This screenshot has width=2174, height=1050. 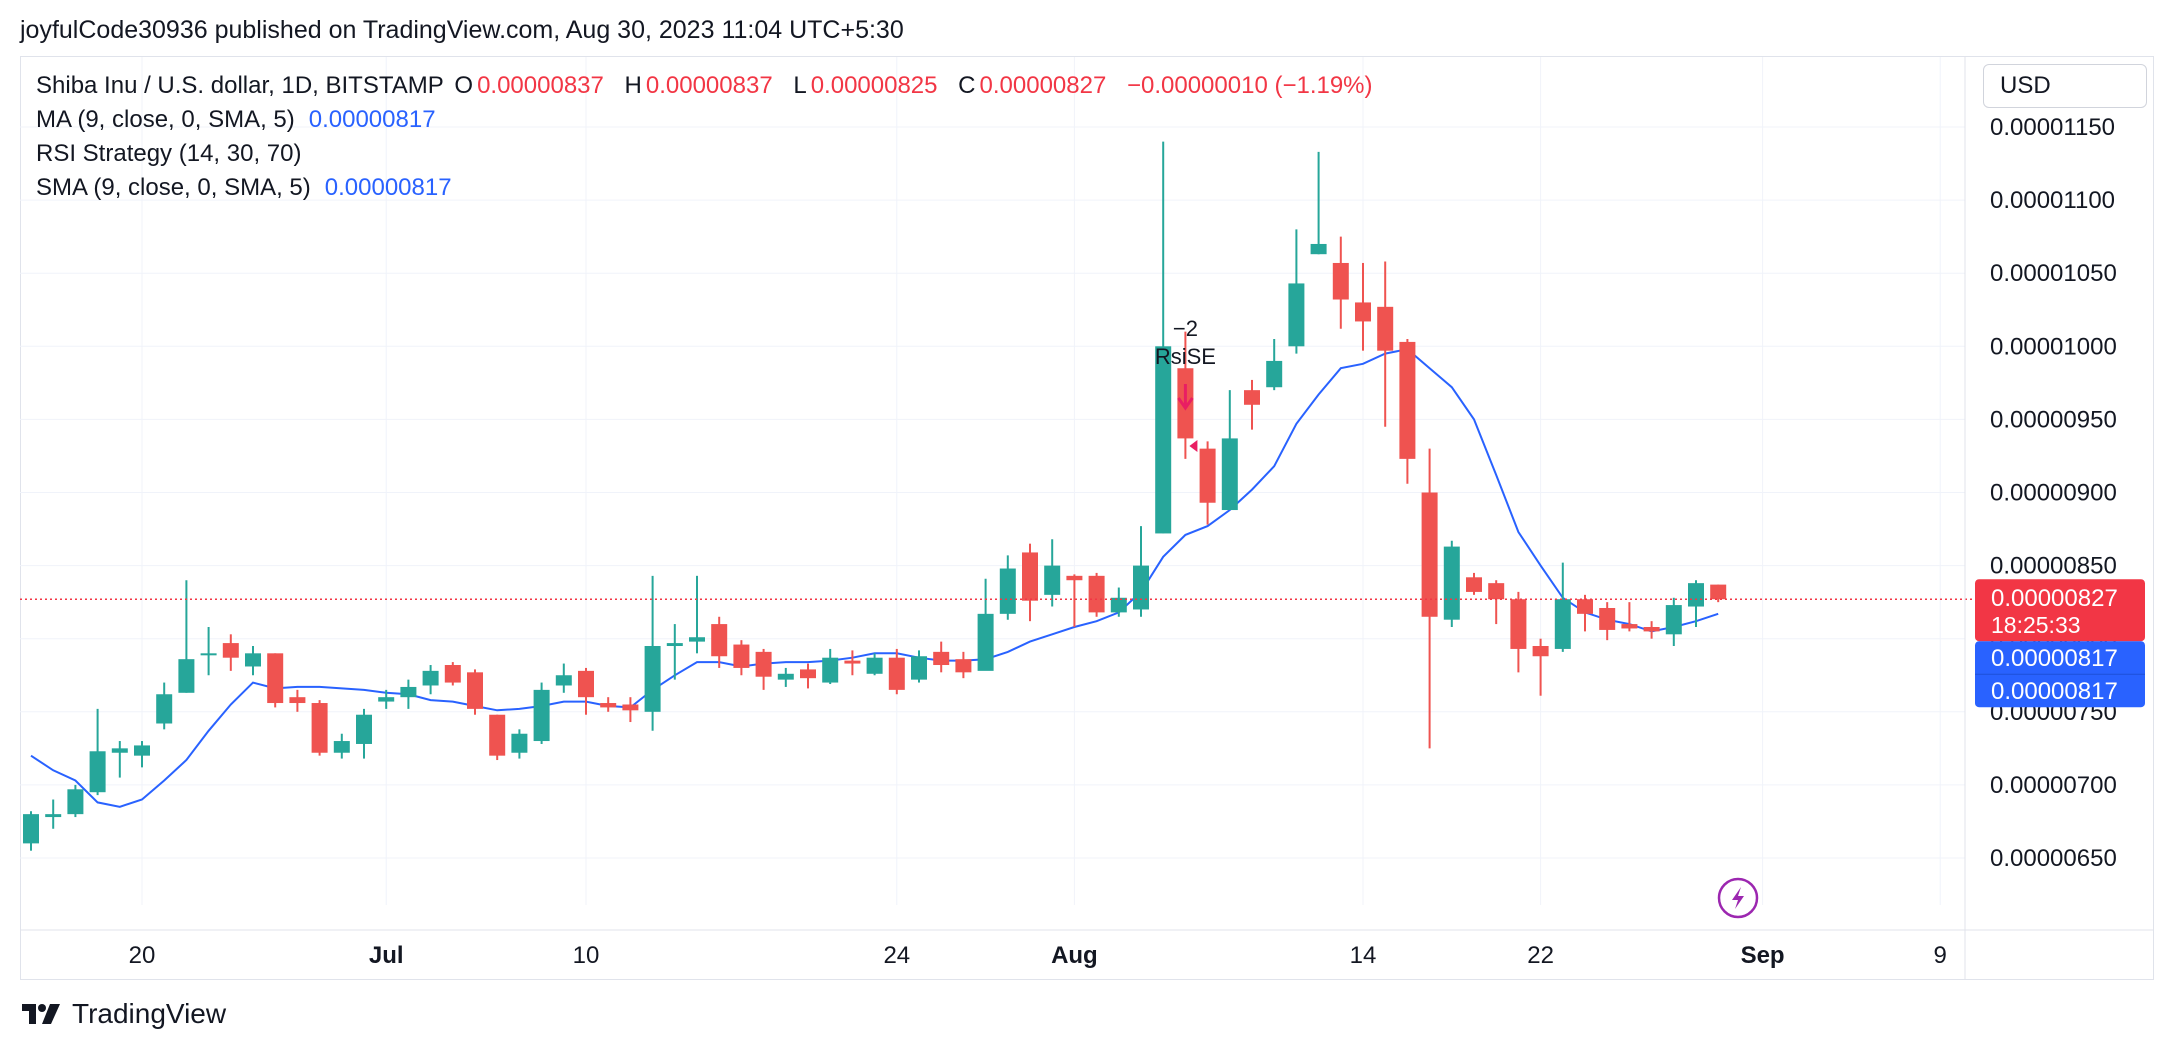 I want to click on signal-name-label: RsiSE, so click(x=1185, y=356).